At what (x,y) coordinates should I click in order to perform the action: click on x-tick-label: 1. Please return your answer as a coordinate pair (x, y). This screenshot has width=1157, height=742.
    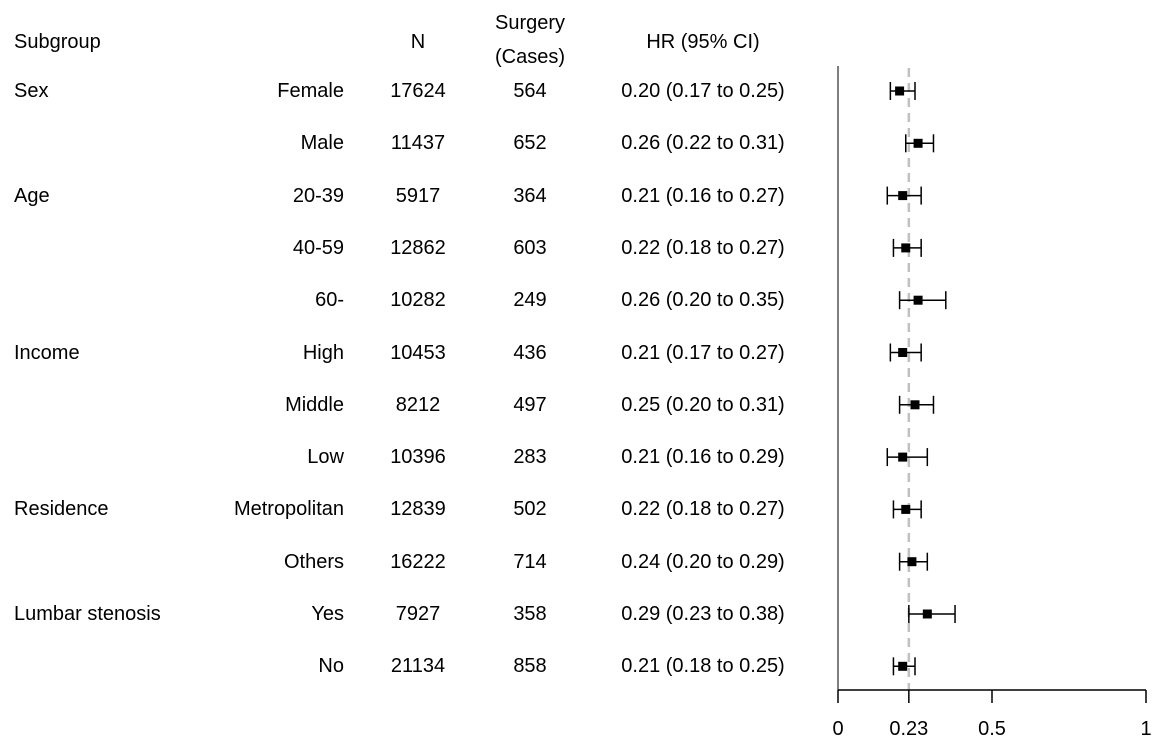
    Looking at the image, I should click on (1145, 729).